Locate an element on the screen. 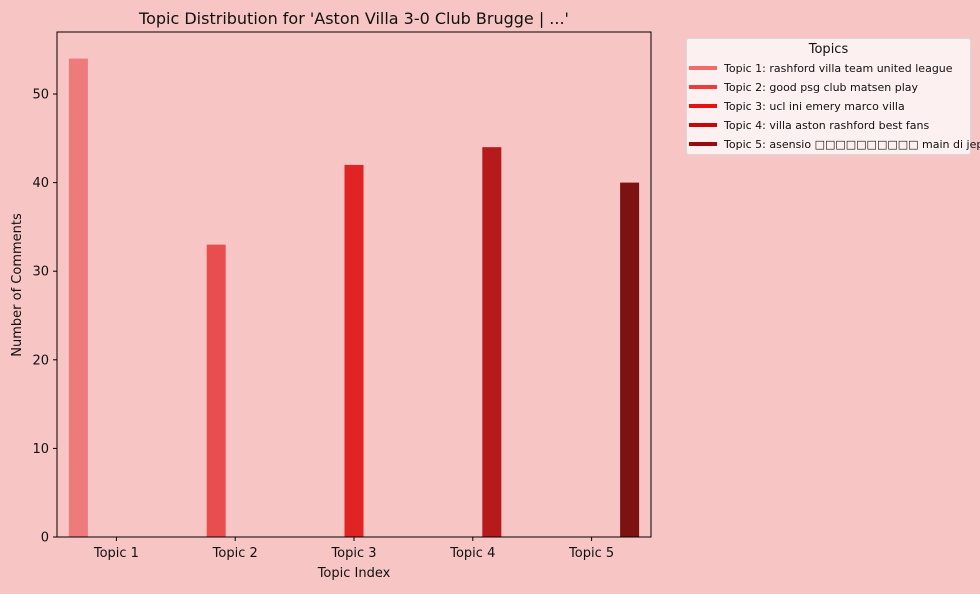 This screenshot has height=594, width=980. y-tick-label: 10 is located at coordinates (40, 449).